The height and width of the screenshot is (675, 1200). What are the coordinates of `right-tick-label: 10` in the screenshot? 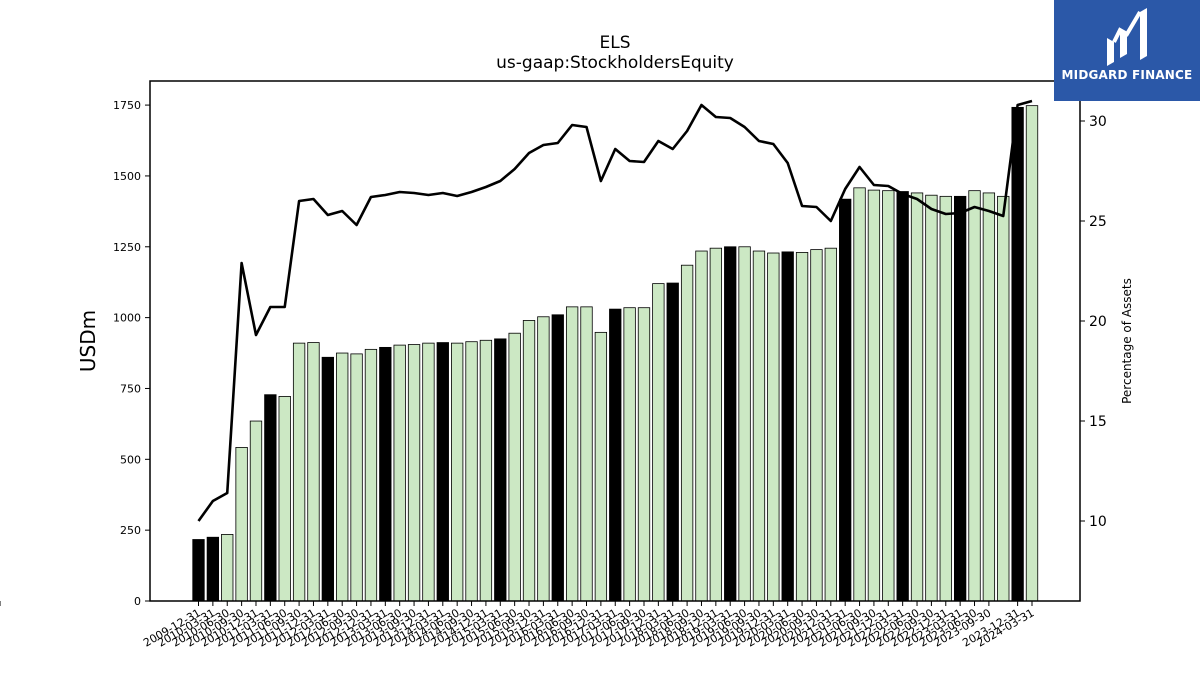 It's located at (1098, 522).